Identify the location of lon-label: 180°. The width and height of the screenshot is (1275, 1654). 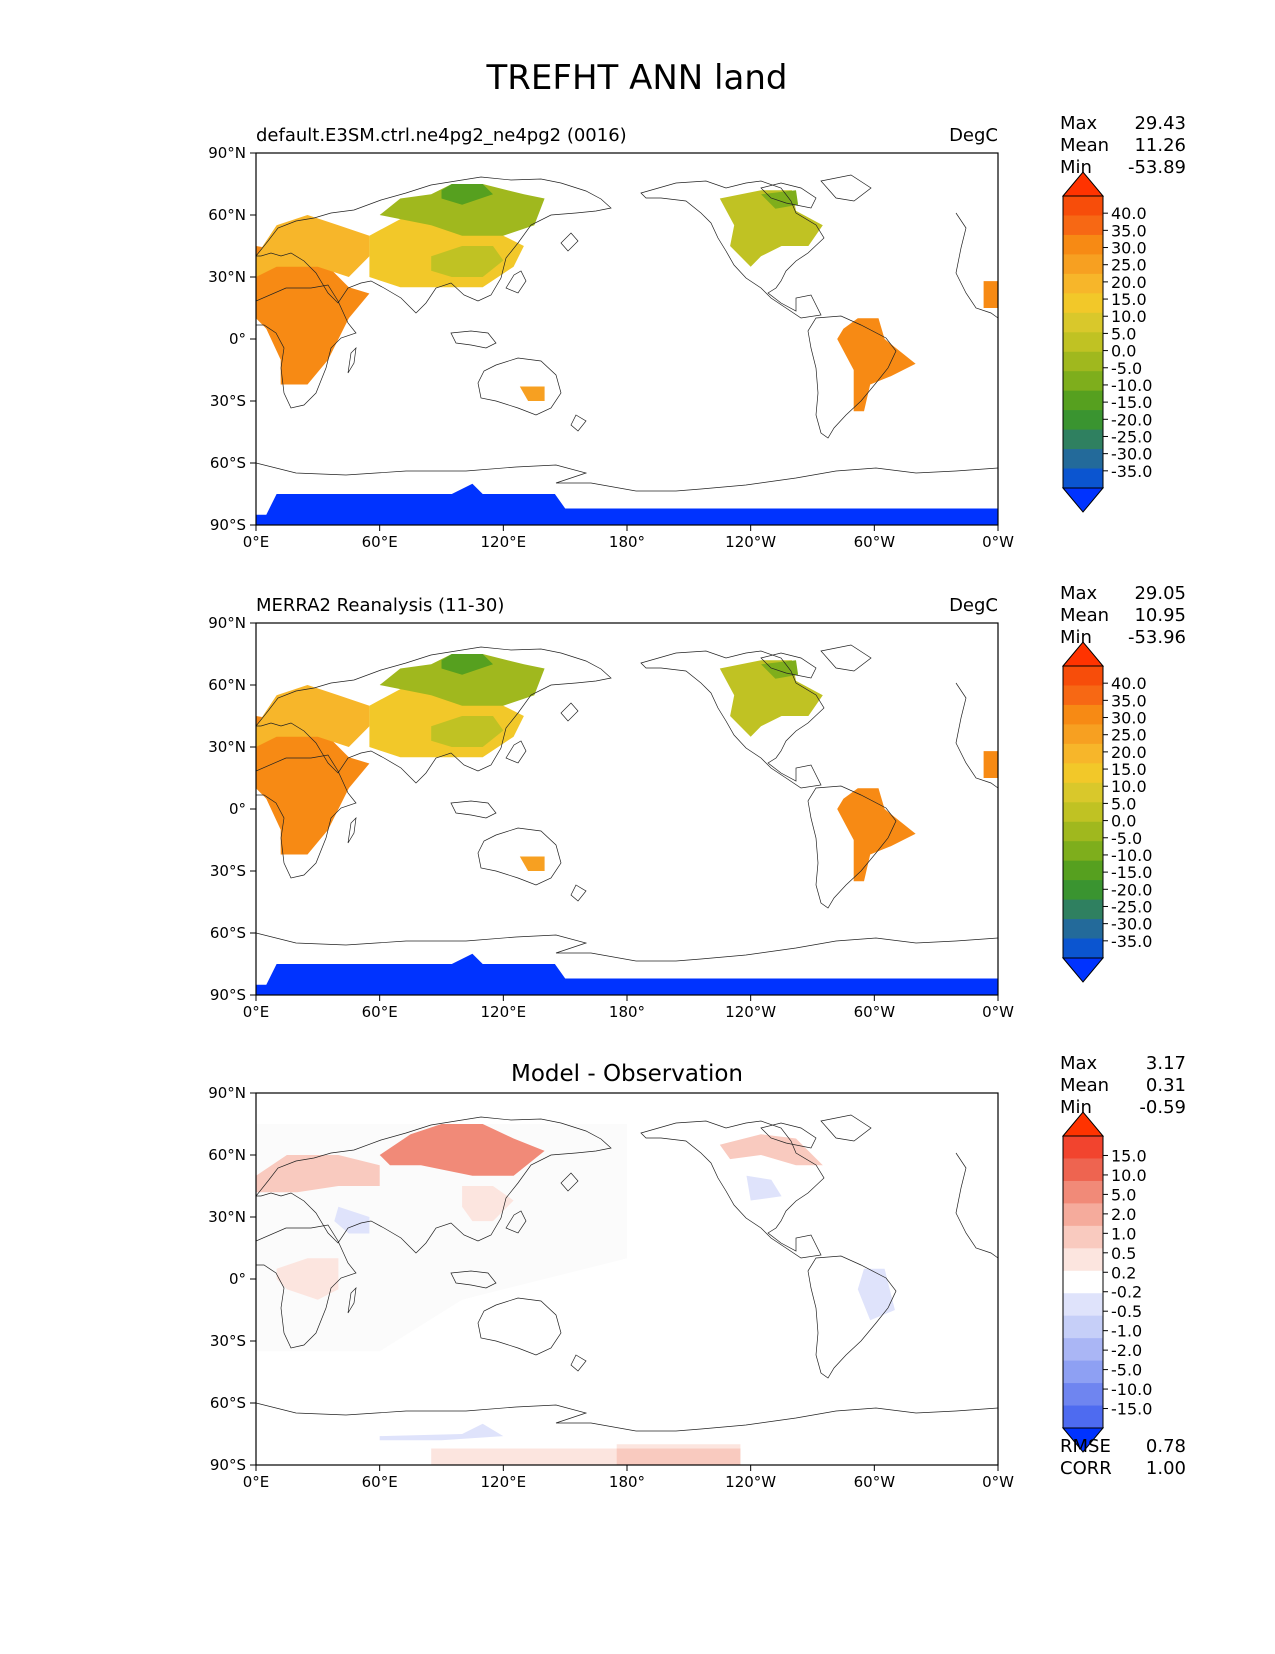
(627, 1482).